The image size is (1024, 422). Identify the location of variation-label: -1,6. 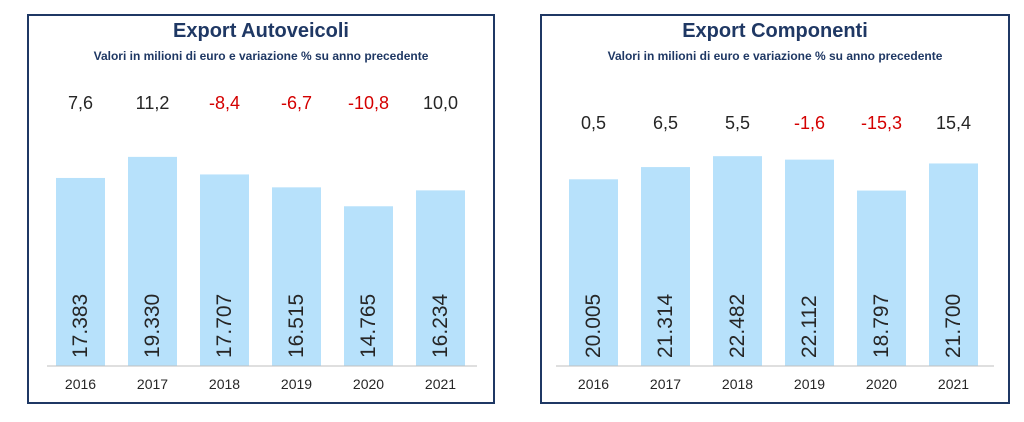
(809, 123).